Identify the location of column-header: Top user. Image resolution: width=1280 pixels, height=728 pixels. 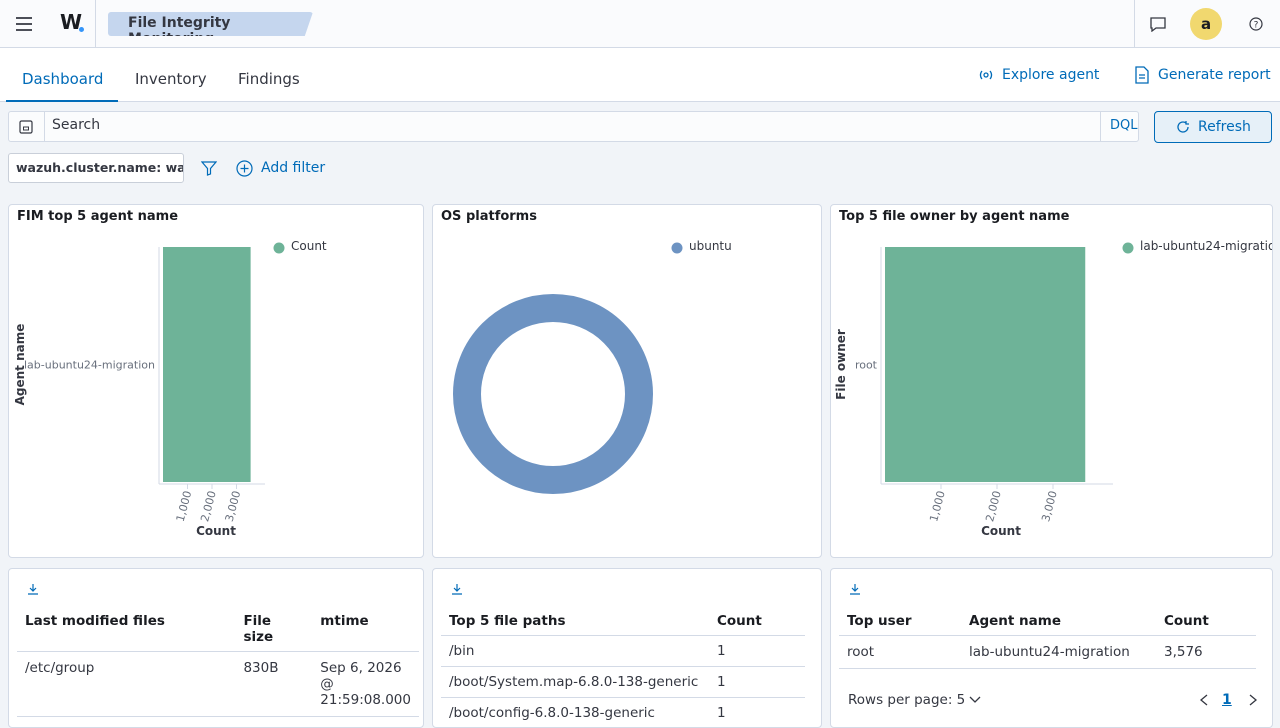
(900, 621).